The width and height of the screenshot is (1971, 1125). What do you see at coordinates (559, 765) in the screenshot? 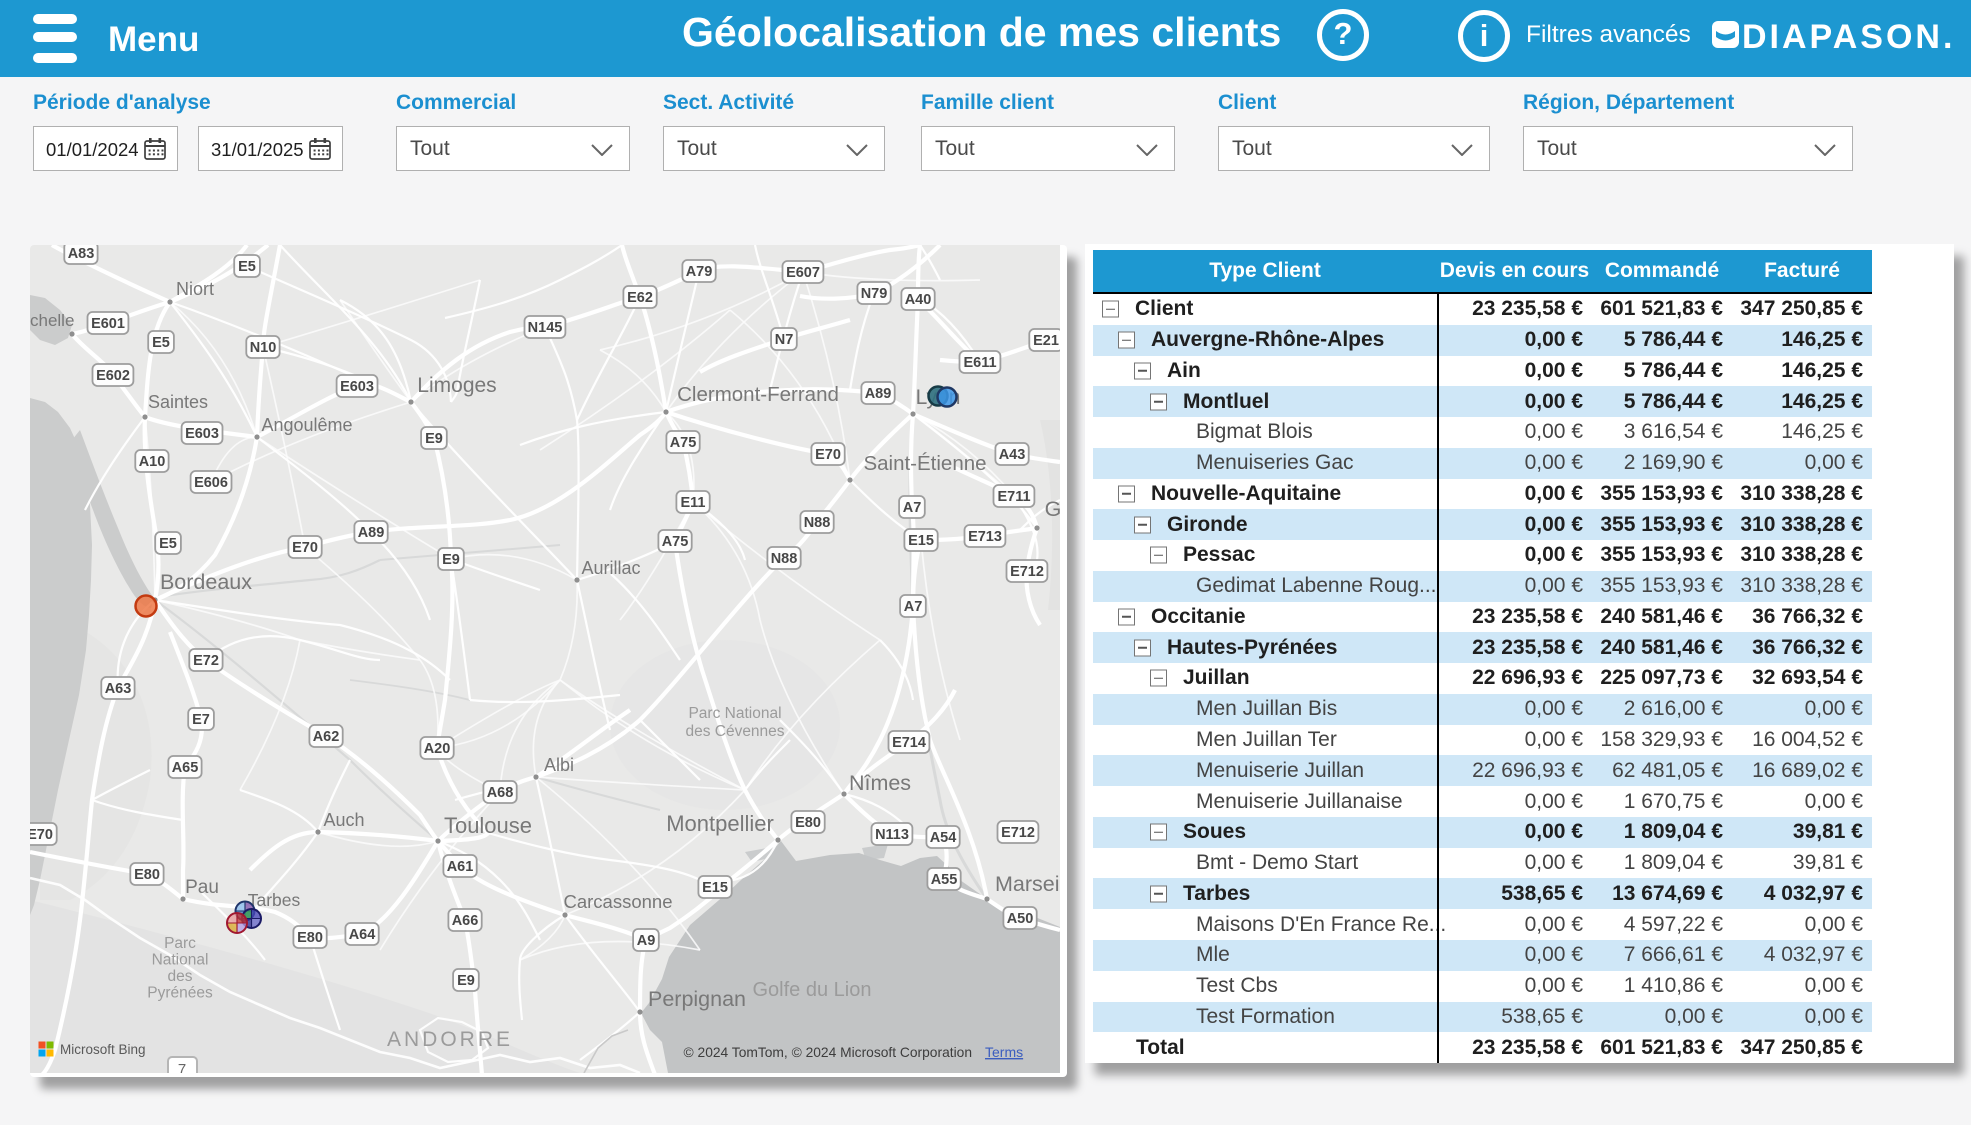
I see `svg-text: Albi` at bounding box center [559, 765].